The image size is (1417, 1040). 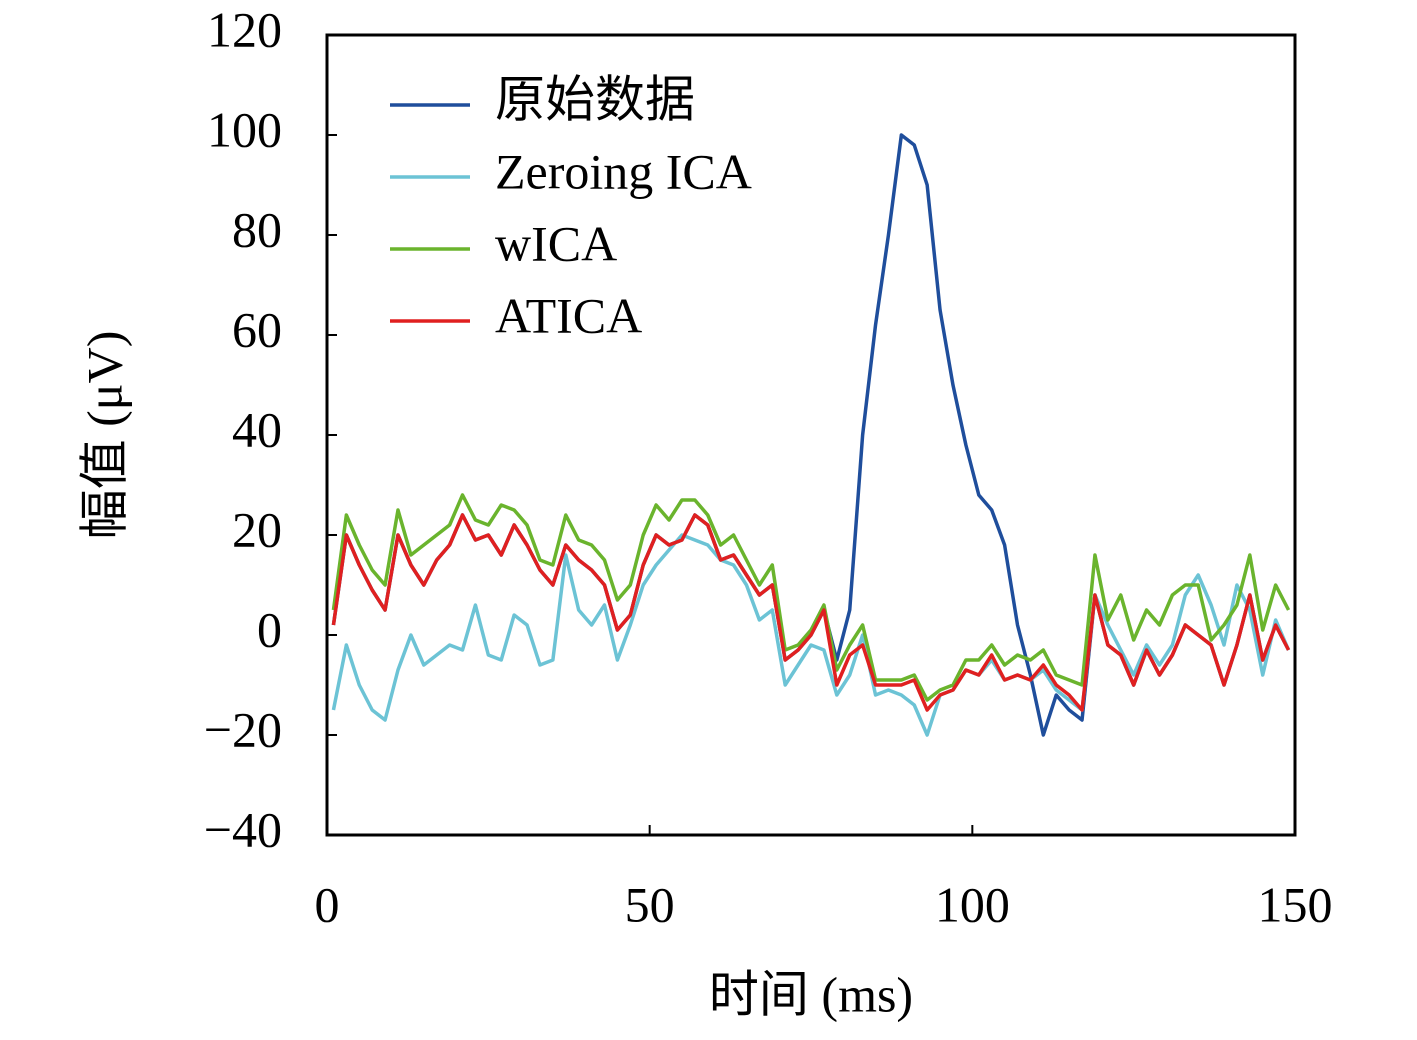 What do you see at coordinates (257, 329) in the screenshot?
I see `y-tick-label: 60` at bounding box center [257, 329].